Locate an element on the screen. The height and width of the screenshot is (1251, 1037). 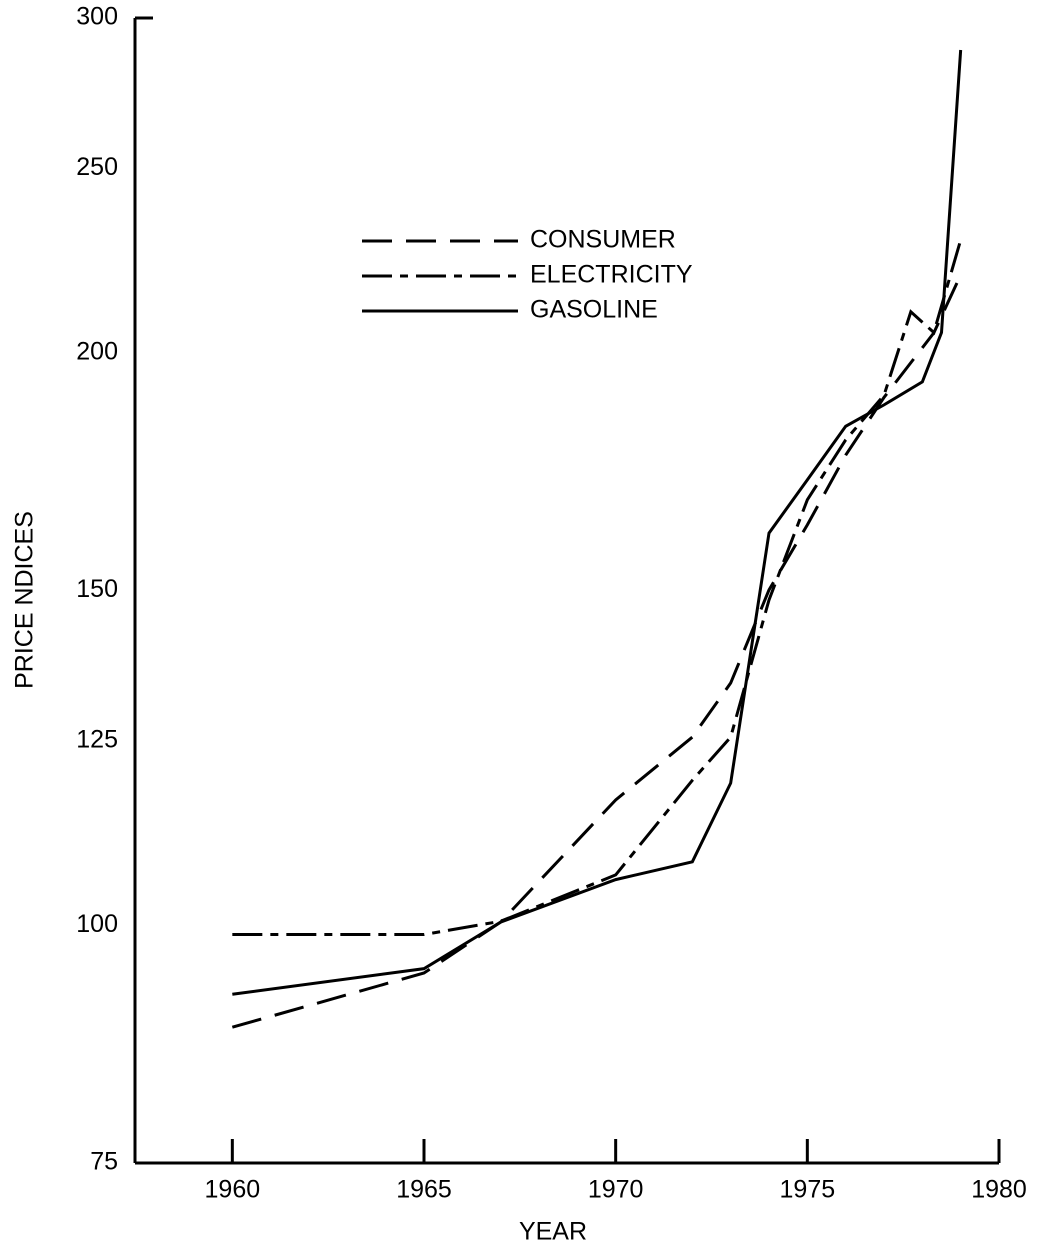
x-tick-label: 1970 is located at coordinates (616, 1190).